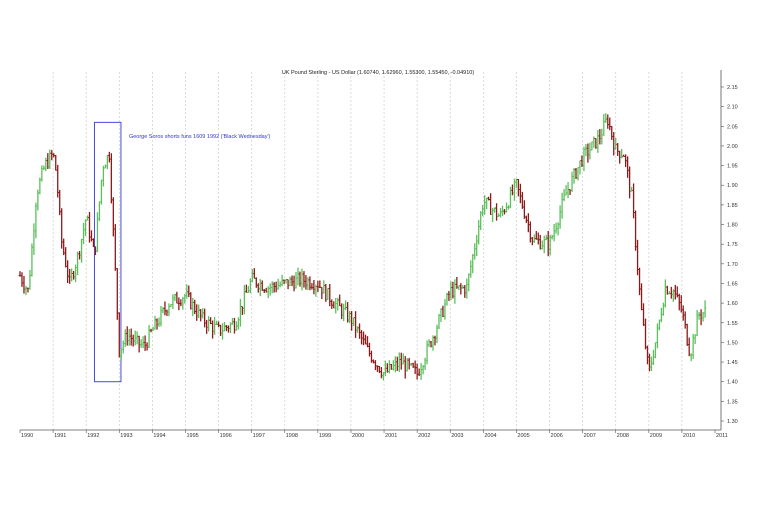  Describe the element at coordinates (722, 436) in the screenshot. I see `x-tick-label: 2011` at that location.